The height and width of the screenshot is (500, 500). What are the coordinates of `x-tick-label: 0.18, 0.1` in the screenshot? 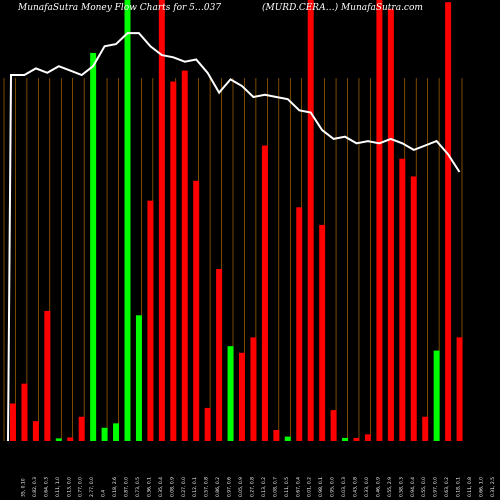 It's located at (459, 487).